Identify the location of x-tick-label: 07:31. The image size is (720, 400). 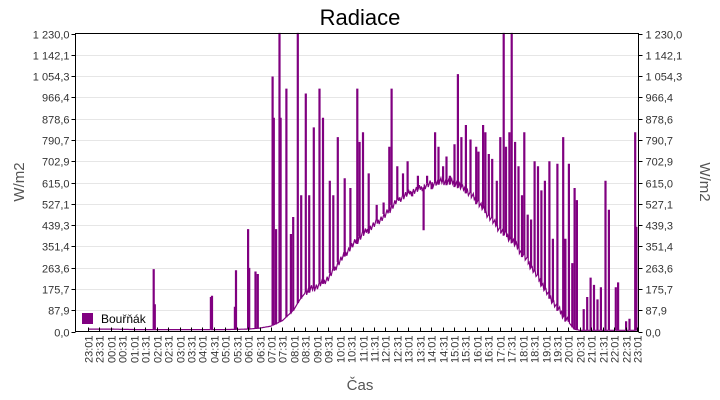
(284, 350).